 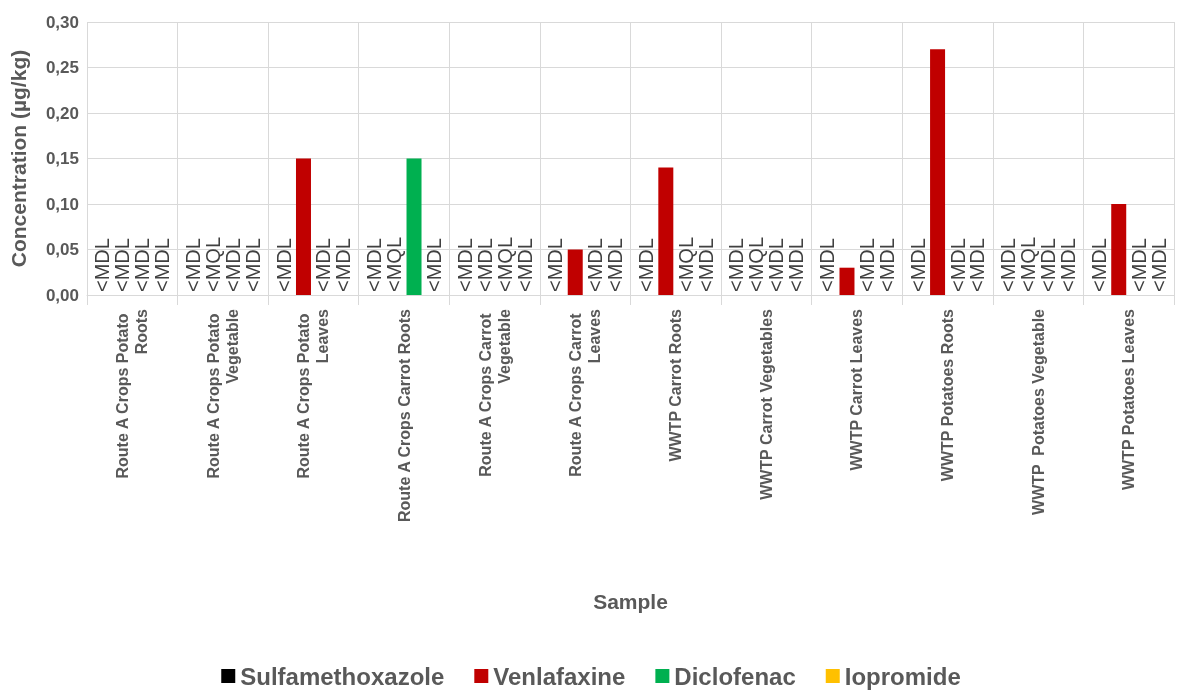 I want to click on y-tick-label: 0,15, so click(x=62, y=158).